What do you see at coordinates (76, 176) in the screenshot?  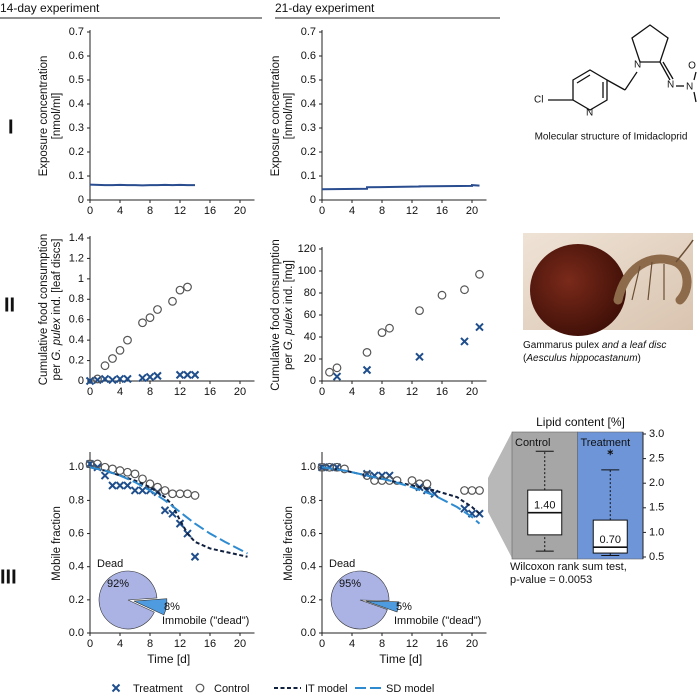 I see `y-tick-label: 0.1` at bounding box center [76, 176].